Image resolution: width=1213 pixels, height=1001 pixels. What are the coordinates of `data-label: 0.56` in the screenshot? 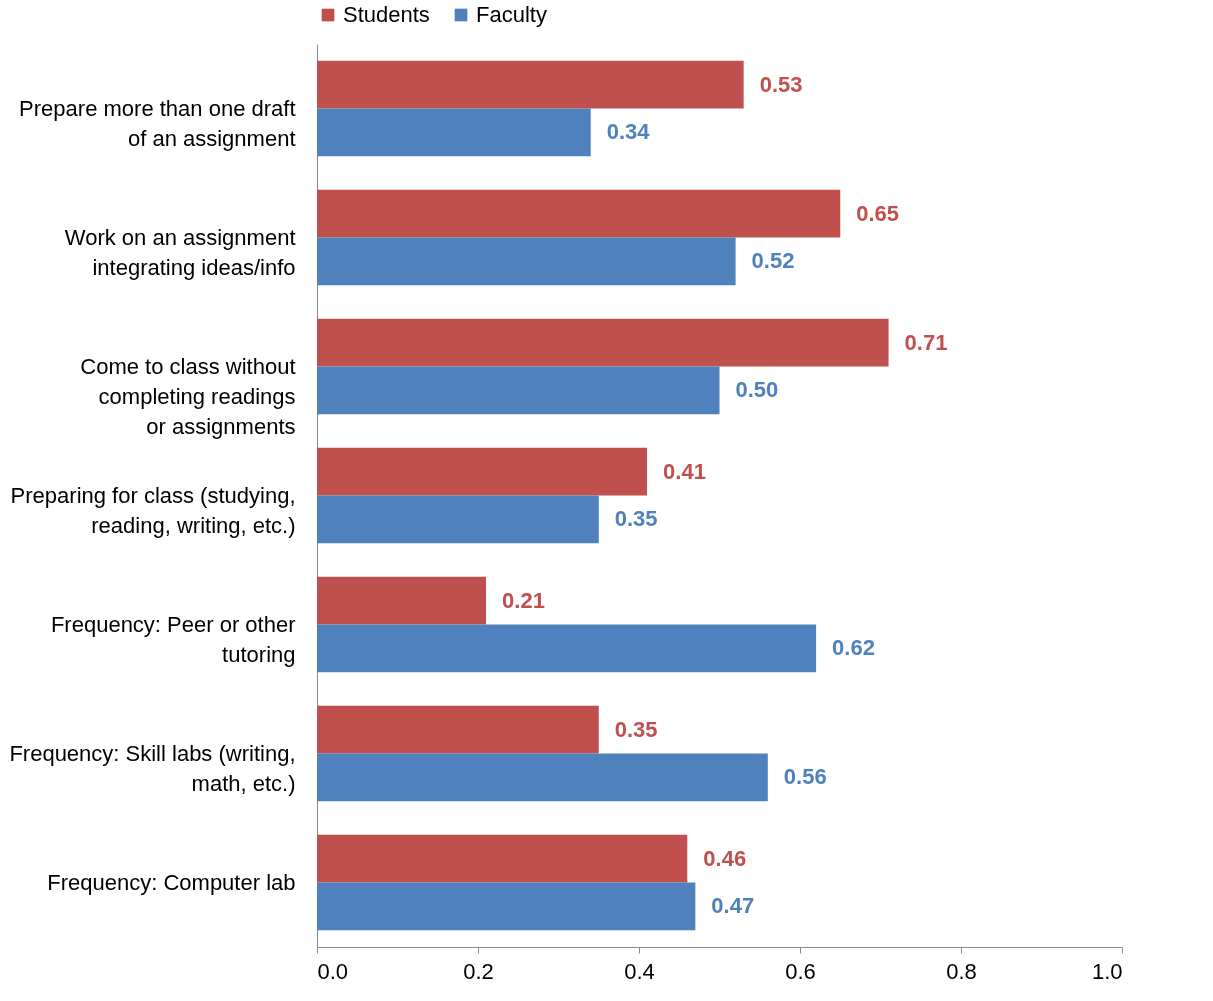 It's located at (805, 777).